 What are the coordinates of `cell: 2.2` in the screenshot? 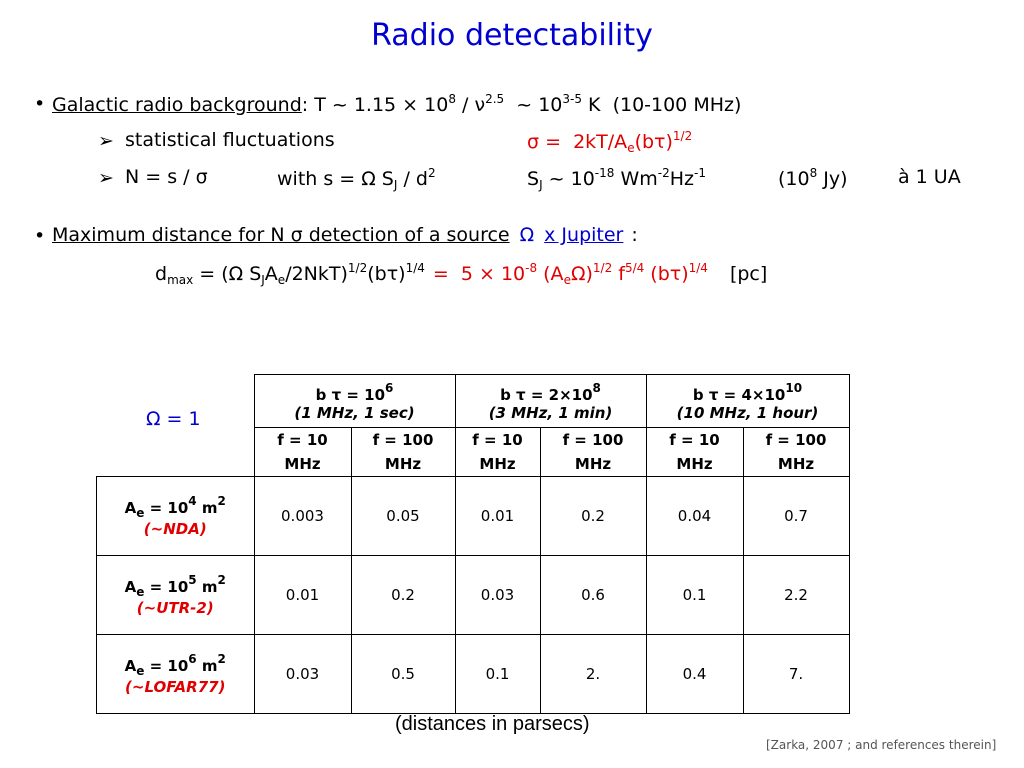 It's located at (796, 595).